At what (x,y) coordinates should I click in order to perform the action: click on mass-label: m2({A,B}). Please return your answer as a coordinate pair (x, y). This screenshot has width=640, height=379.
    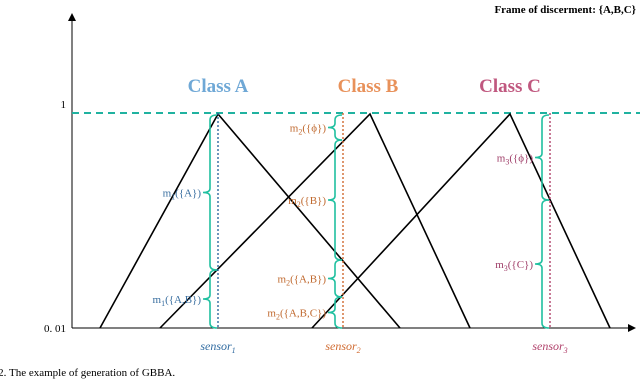
    Looking at the image, I should click on (302, 281).